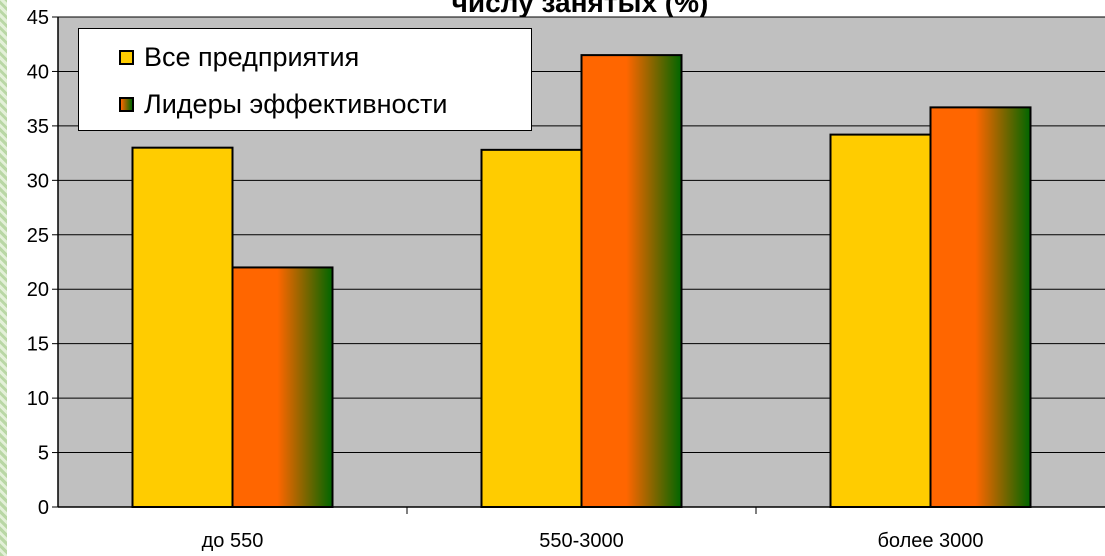  Describe the element at coordinates (38, 18) in the screenshot. I see `y-tick-label: 45` at that location.